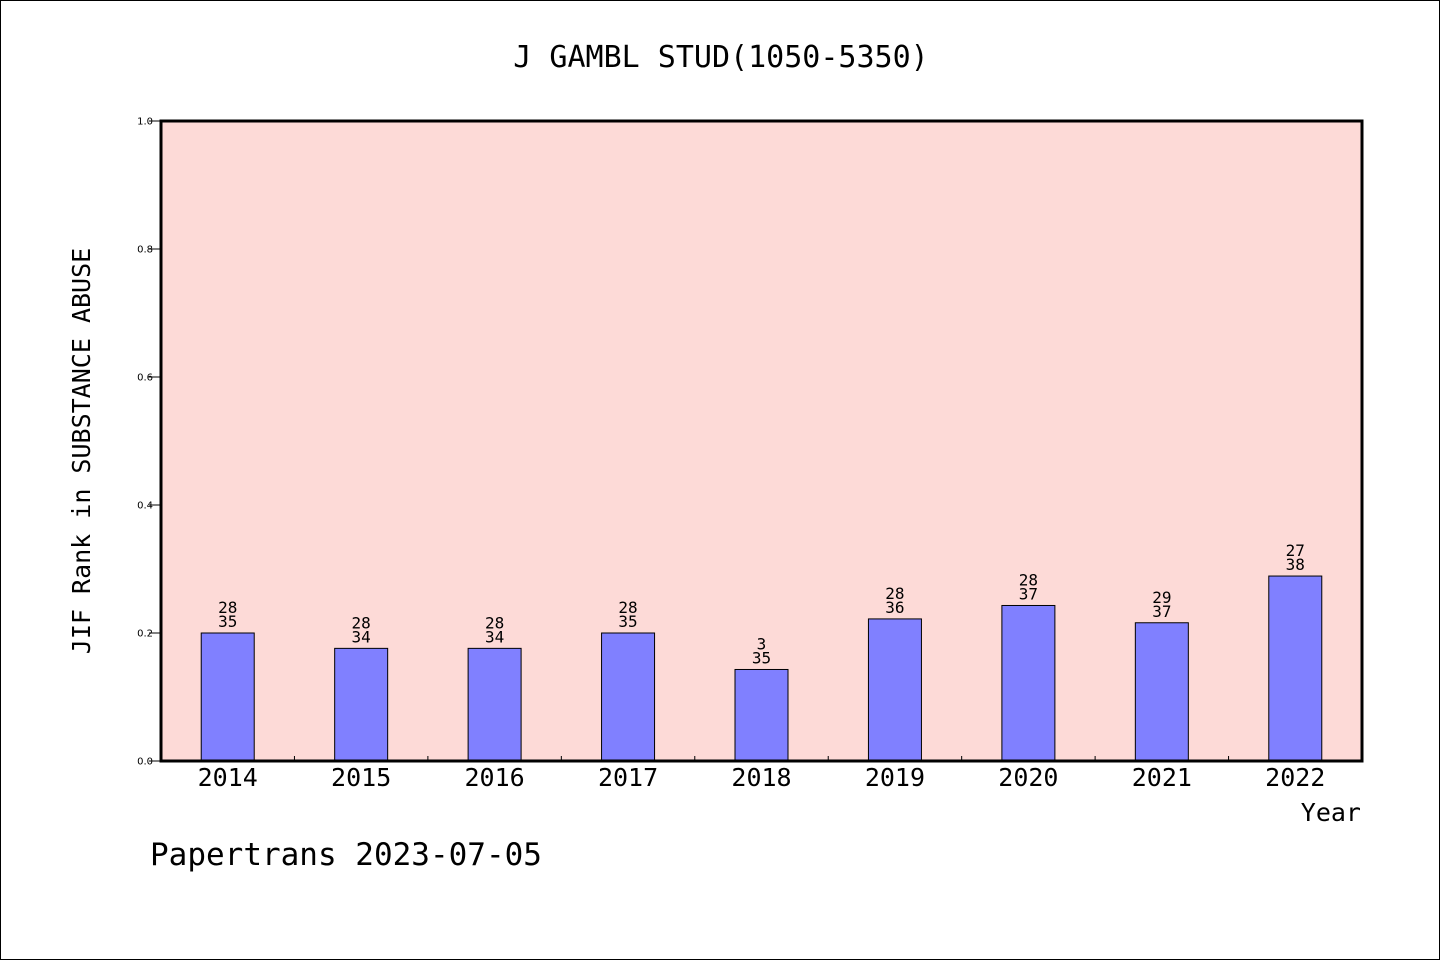 The width and height of the screenshot is (1440, 960). I want to click on x-tick-label-2021: 2021, so click(1162, 777).